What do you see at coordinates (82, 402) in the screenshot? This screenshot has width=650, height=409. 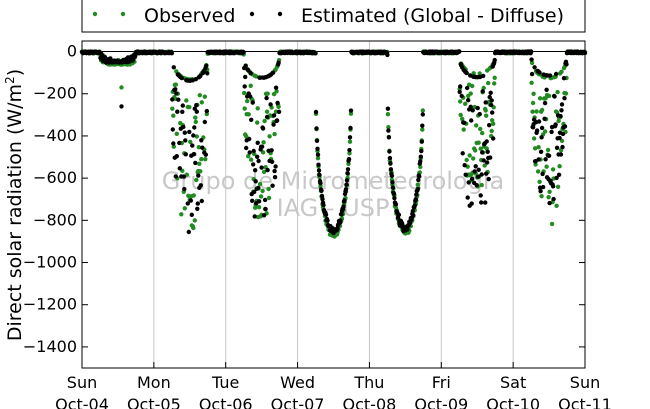 I see `x-tick-label-date-0: Oct-04` at bounding box center [82, 402].